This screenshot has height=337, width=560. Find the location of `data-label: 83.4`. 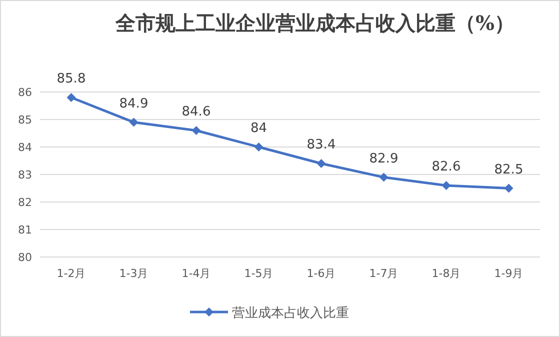

data-label: 83.4 is located at coordinates (321, 145).